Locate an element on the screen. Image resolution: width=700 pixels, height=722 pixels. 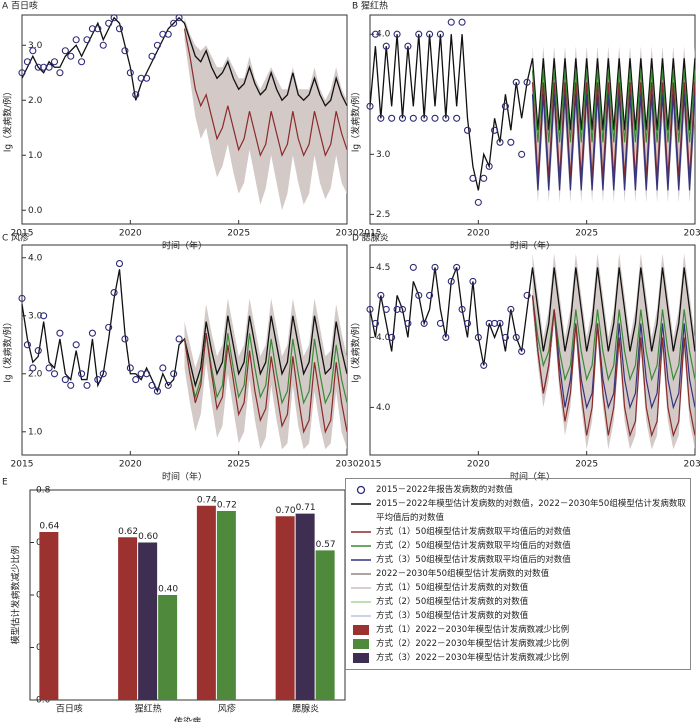
y-axis-label: 模型估计发病数减少比例 is located at coordinates (16, 594).